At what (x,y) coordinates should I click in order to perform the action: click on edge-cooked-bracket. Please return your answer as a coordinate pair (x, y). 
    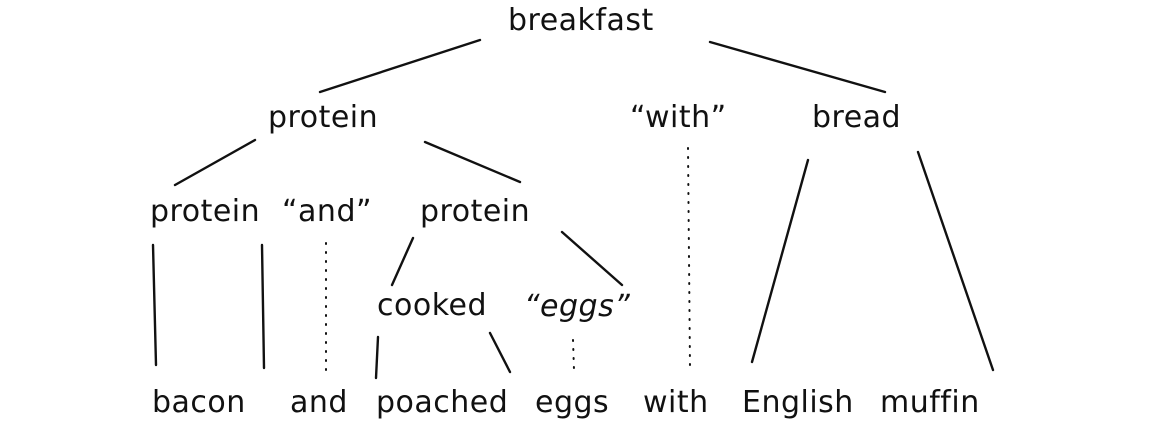
    Looking at the image, I should click on (500, 352).